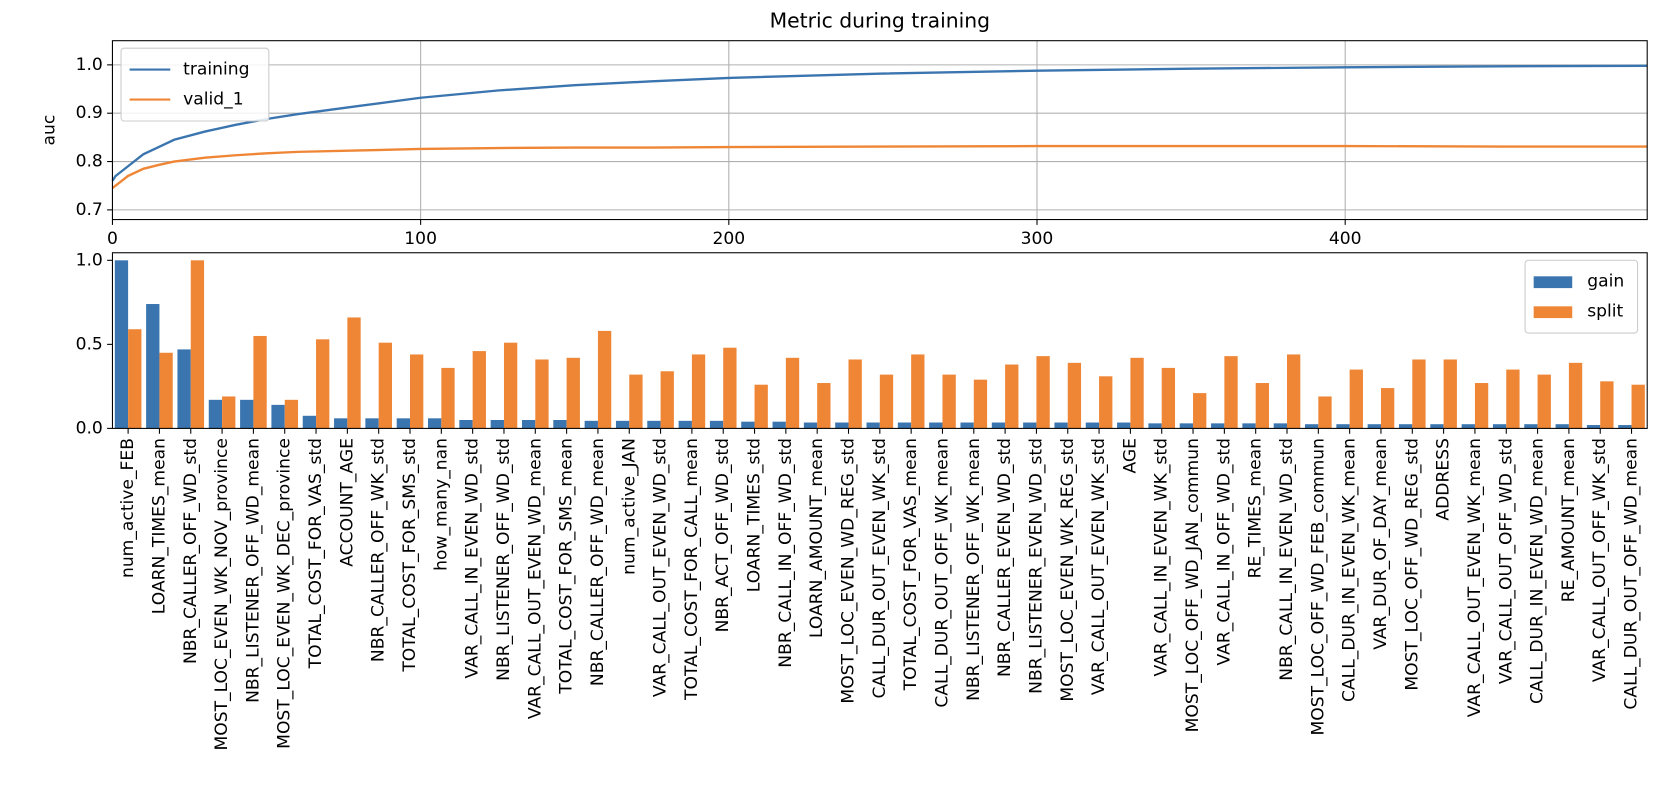 This screenshot has height=798, width=1680. What do you see at coordinates (1506, 561) in the screenshot?
I see `x-tick-label: VAR_CALL_OUT_OFF_WD_std` at bounding box center [1506, 561].